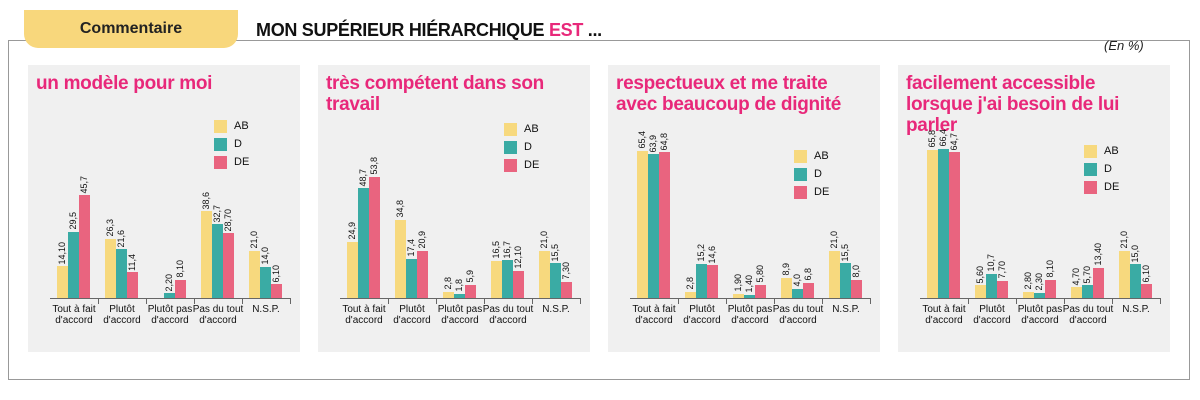 The image size is (1200, 400). Describe the element at coordinates (459, 285) in the screenshot. I see `data-label: 1,8` at that location.